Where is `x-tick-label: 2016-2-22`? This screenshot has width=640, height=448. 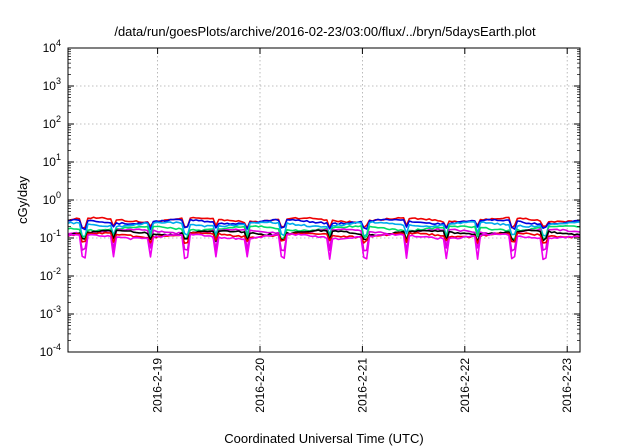
x-tick-label: 2016-2-22 is located at coordinates (465, 385).